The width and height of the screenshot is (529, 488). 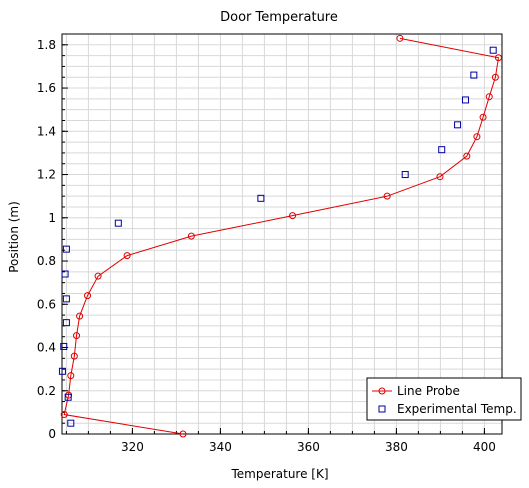 I want to click on x-tick-label: 380, so click(x=396, y=447).